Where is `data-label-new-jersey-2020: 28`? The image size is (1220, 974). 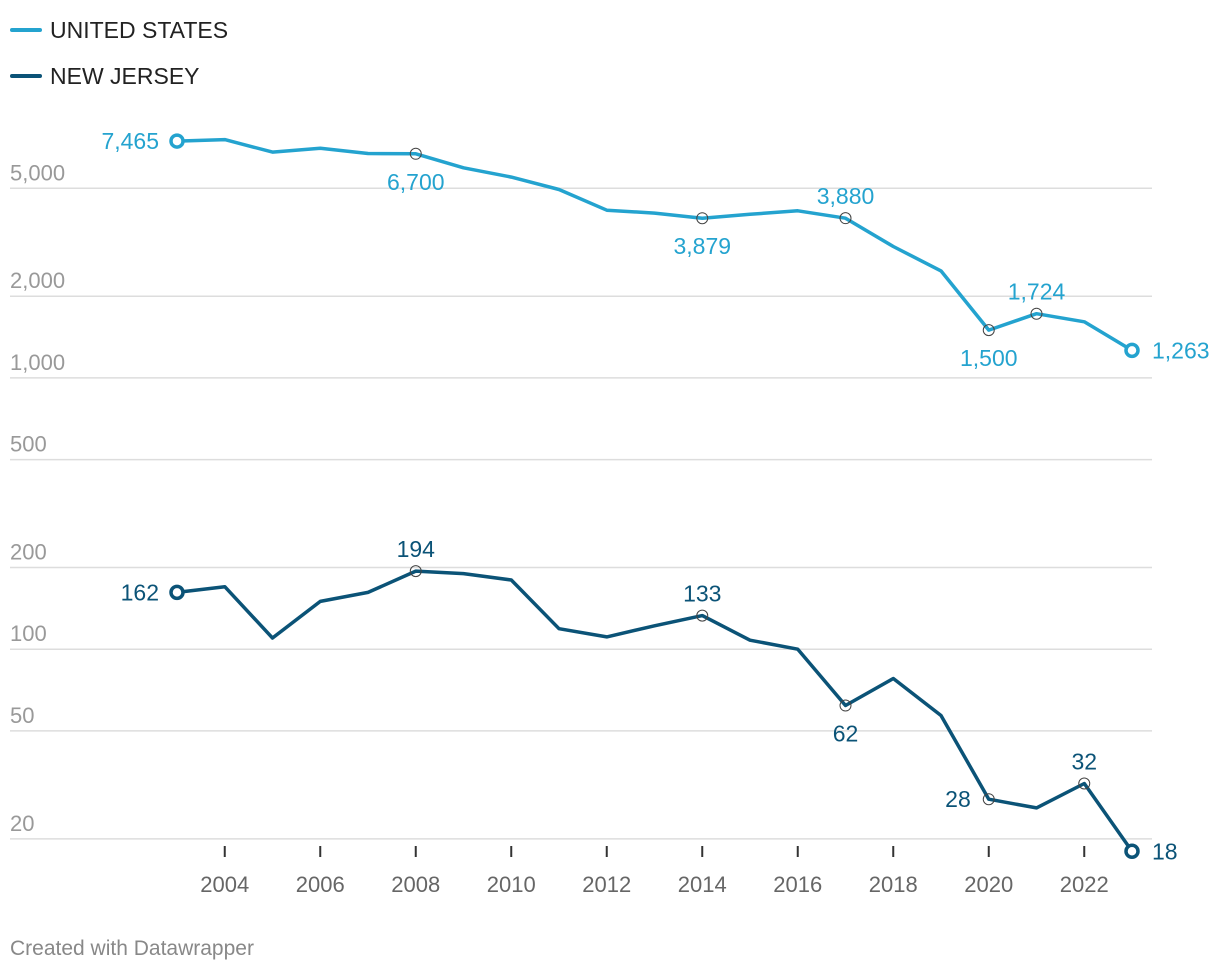
data-label-new-jersey-2020: 28 is located at coordinates (958, 799).